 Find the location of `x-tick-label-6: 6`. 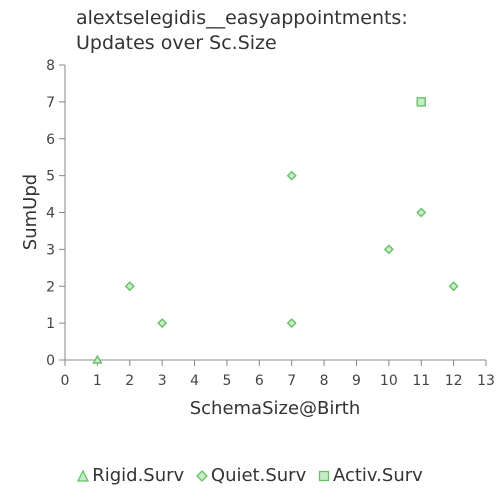

x-tick-label-6: 6 is located at coordinates (259, 381).